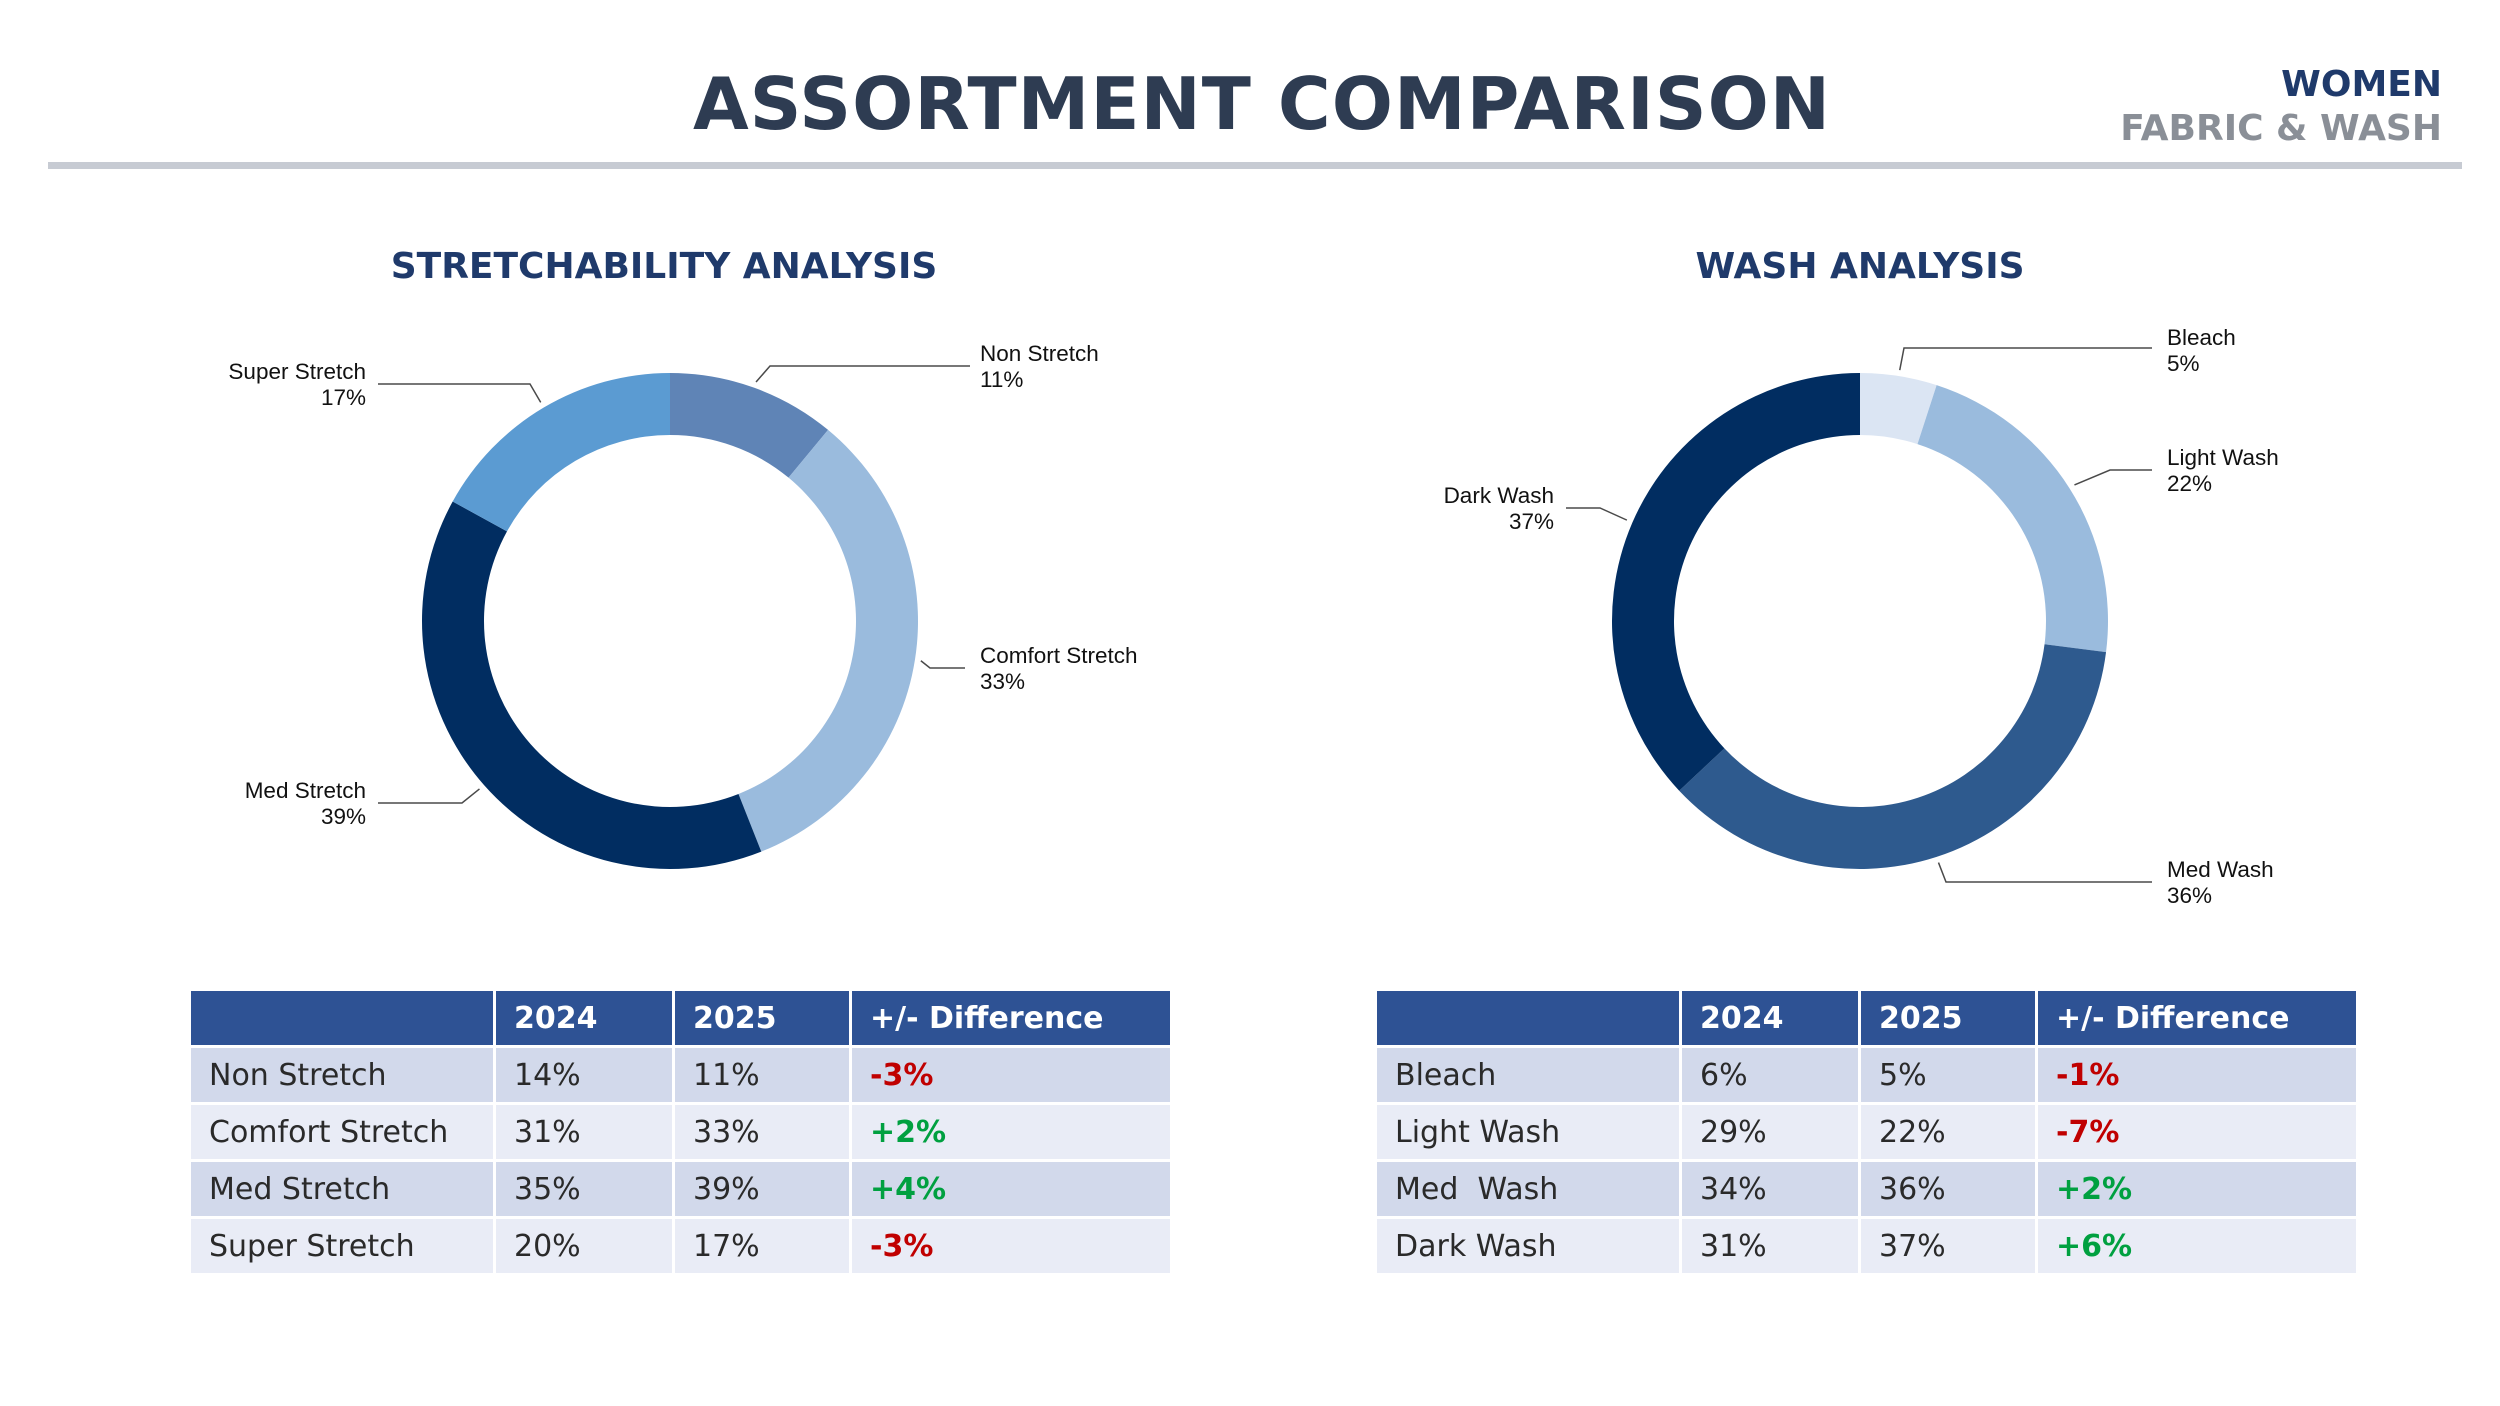  I want to click on row-2024: 34%, so click(1770, 1189).